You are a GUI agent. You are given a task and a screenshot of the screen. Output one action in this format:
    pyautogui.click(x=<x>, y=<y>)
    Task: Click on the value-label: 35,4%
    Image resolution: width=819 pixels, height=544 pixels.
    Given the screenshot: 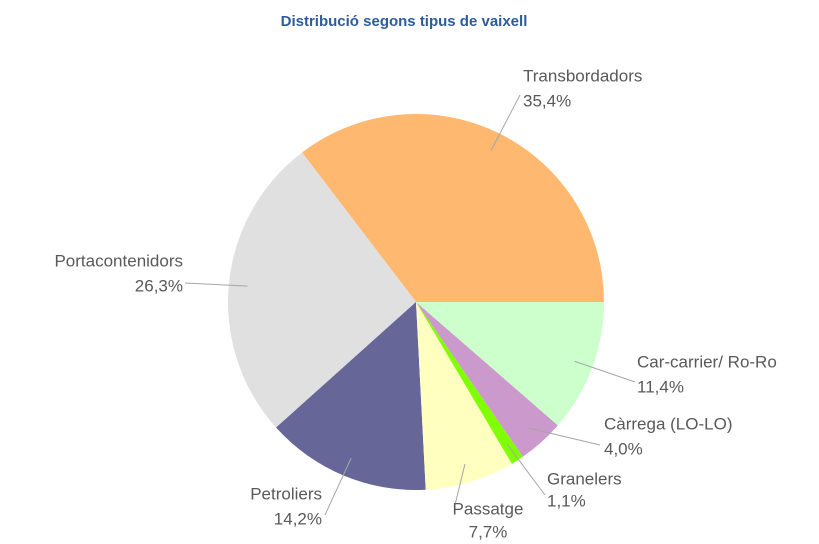 What is the action you would take?
    pyautogui.click(x=547, y=100)
    